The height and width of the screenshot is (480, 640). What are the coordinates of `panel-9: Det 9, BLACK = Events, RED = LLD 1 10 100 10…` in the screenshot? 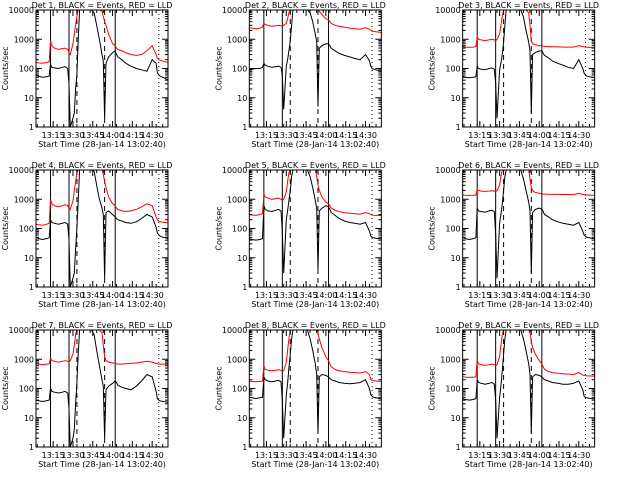 It's located at (513, 395).